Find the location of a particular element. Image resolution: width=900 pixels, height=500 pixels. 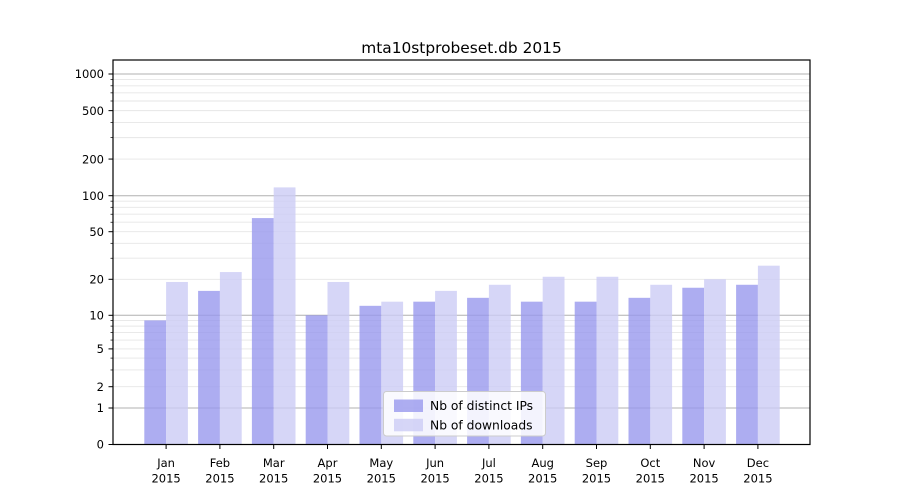

x-tick-year-aug: 2015 is located at coordinates (542, 479).